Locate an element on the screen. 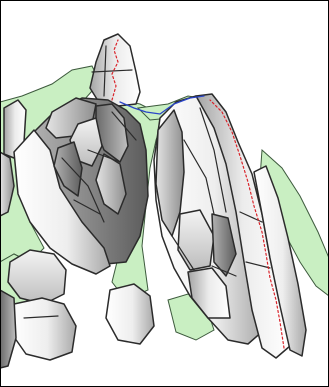 The height and width of the screenshot is (387, 329). rock-left-pillar-base is located at coordinates (7, 184).